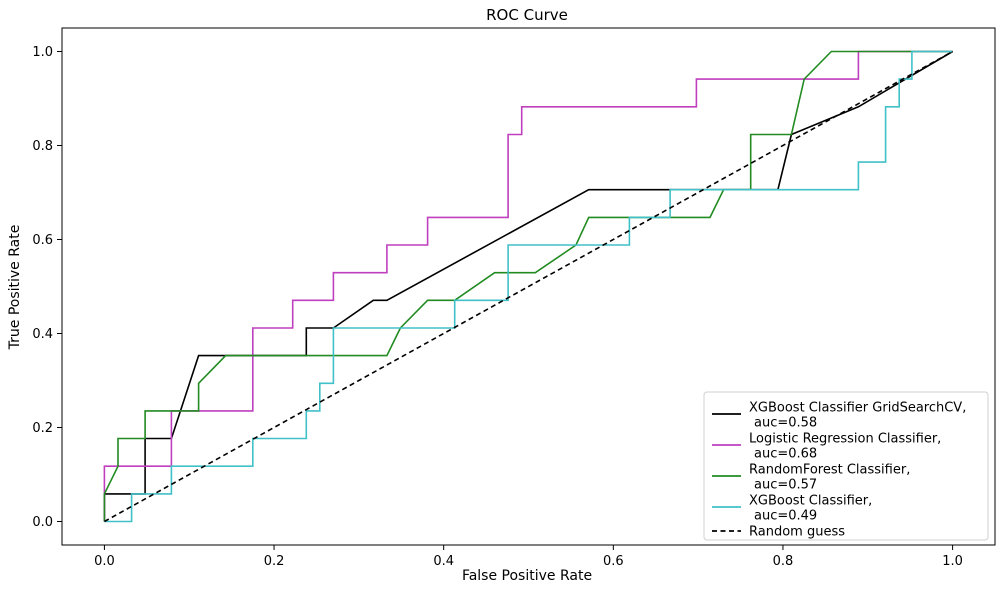 The image size is (1004, 590). I want to click on y-tick-label: 0.6, so click(42, 240).